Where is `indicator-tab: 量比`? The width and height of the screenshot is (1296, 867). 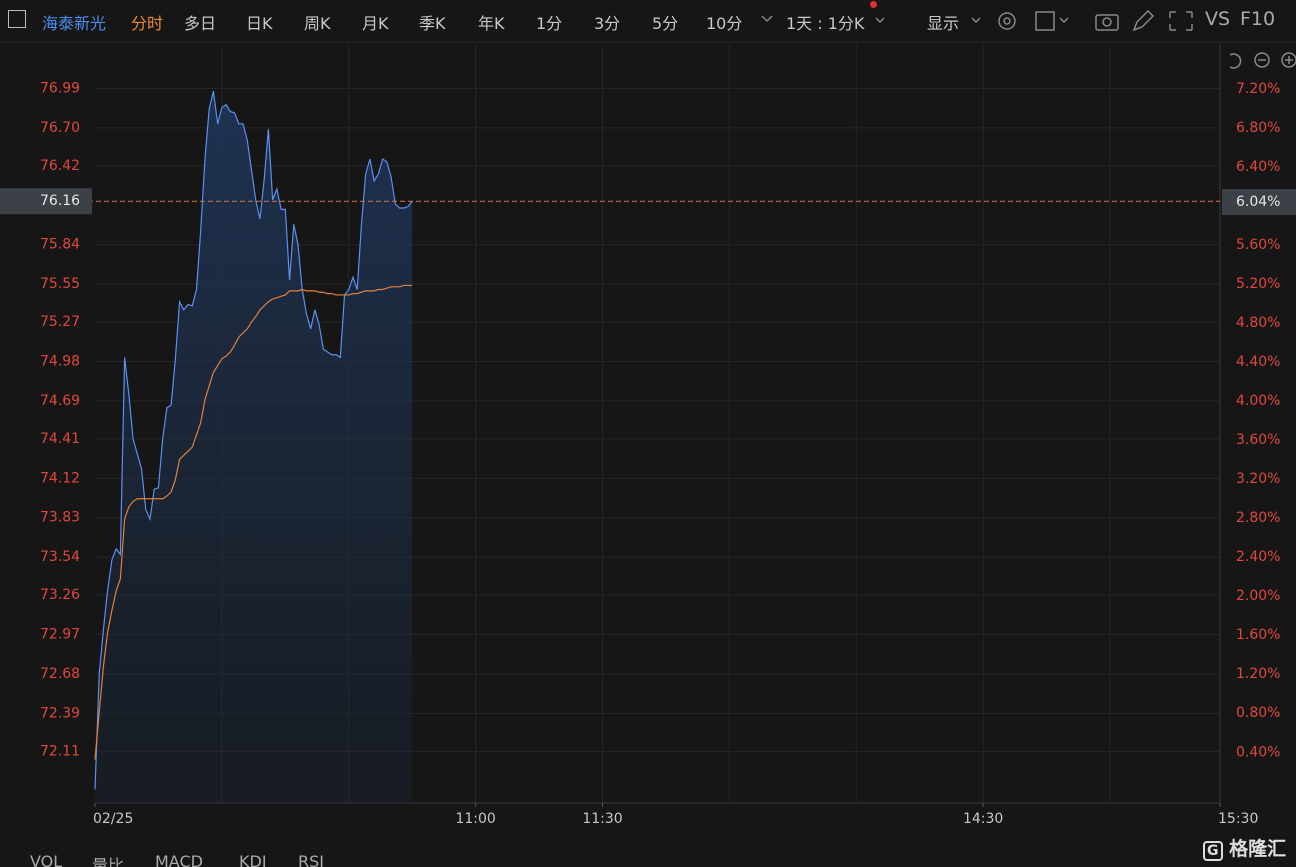
indicator-tab: 量比 is located at coordinates (108, 861).